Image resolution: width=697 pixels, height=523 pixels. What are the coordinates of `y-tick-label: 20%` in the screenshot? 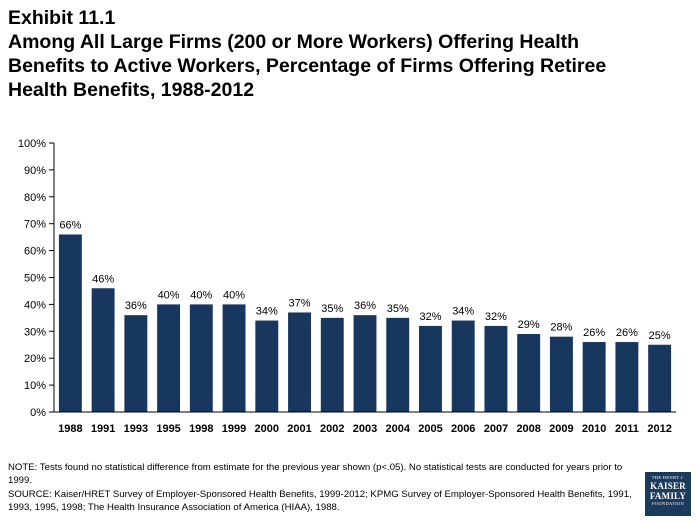 It's located at (35, 359).